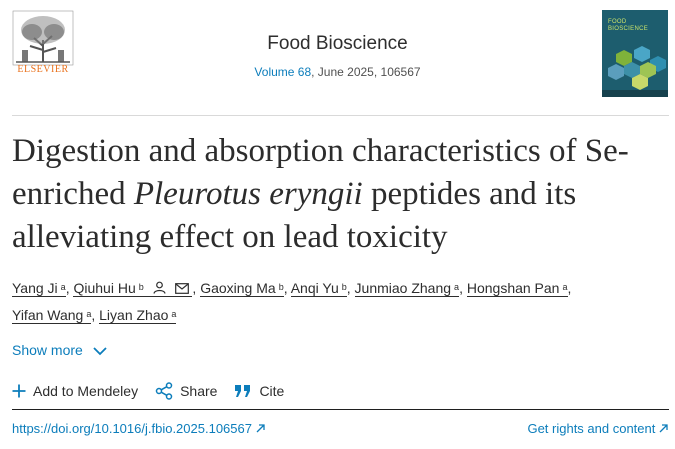 The height and width of the screenshot is (449, 675). Describe the element at coordinates (39, 288) in the screenshot. I see `author-link: Yang Ji a` at that location.